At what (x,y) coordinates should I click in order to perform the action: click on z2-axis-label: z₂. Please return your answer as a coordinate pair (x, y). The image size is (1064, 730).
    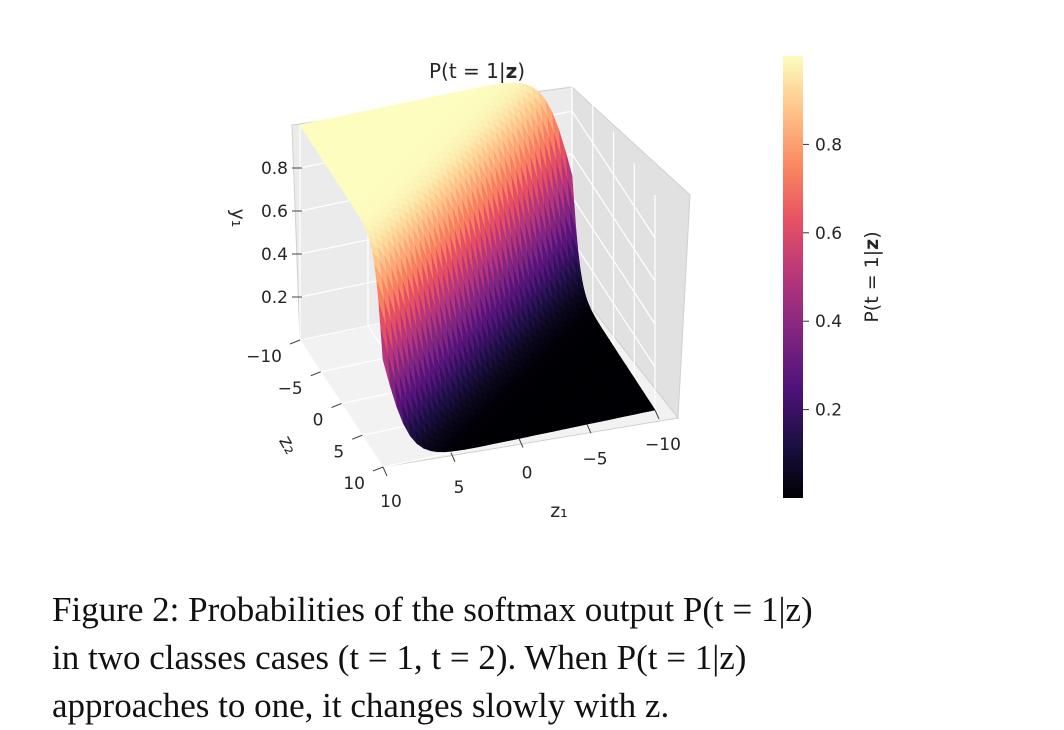
    Looking at the image, I should click on (288, 445).